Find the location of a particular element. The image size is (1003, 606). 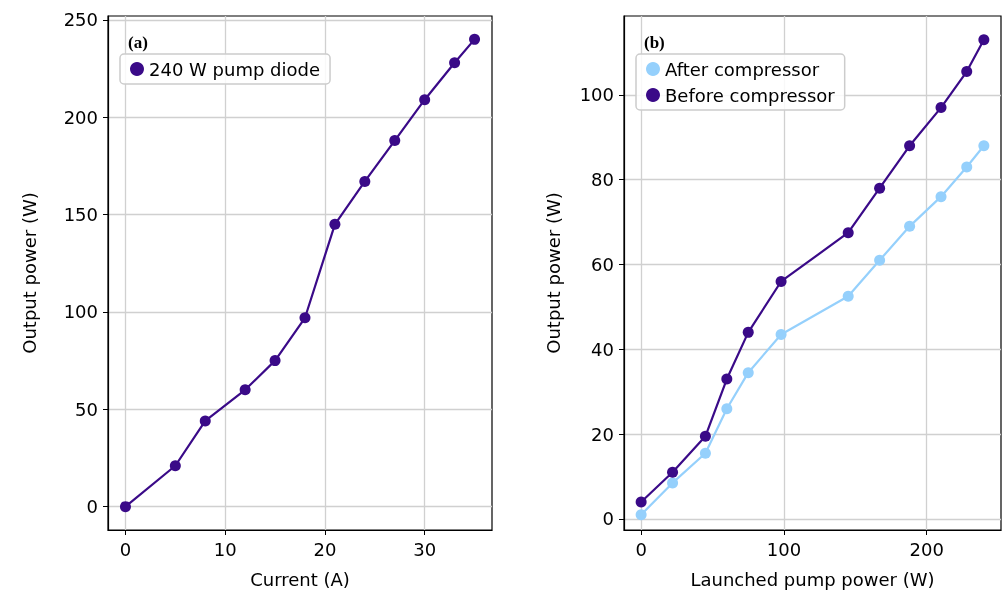

y-tick-label: 250 is located at coordinates (80, 20).